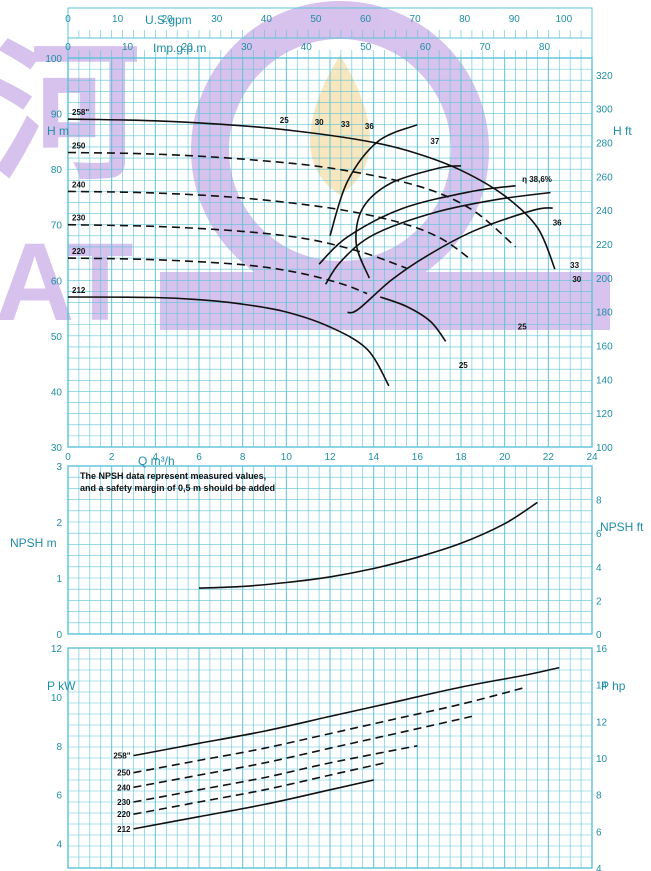 The height and width of the screenshot is (871, 651). Describe the element at coordinates (57, 698) in the screenshot. I see `power-ytick-left: 10` at that location.